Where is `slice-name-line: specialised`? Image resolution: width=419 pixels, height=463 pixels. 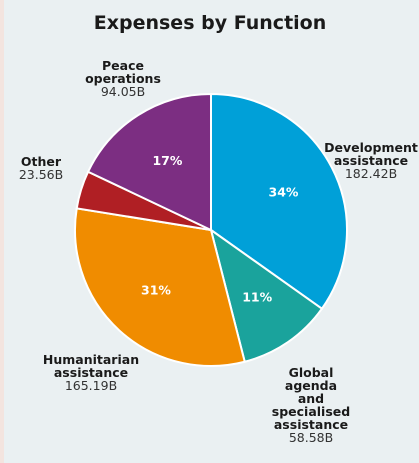 slice-name-line: specialised is located at coordinates (311, 411).